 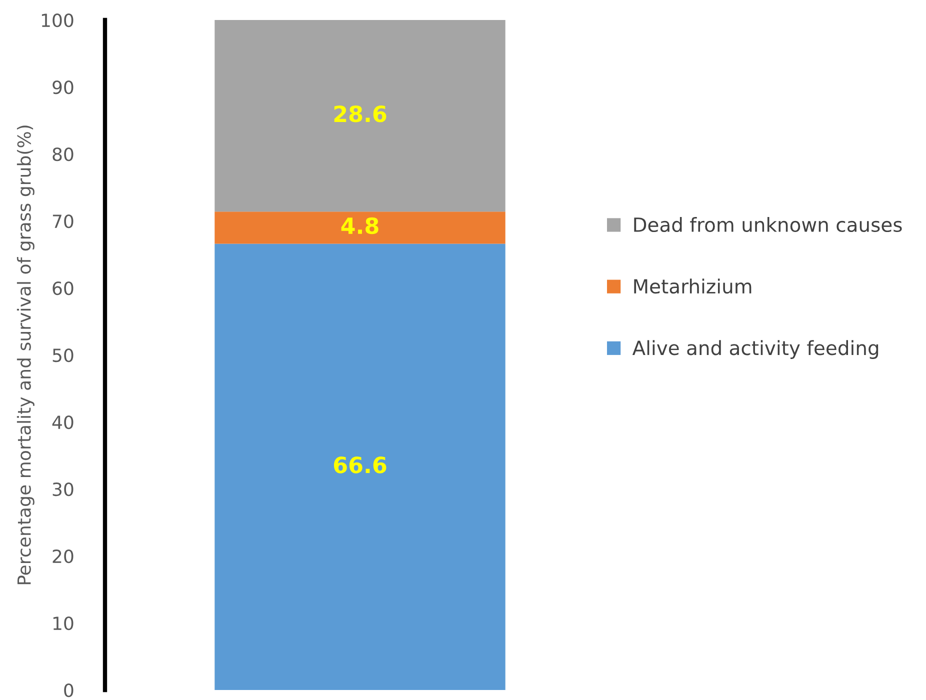 What do you see at coordinates (69, 690) in the screenshot?
I see `y-tick-label: 0` at bounding box center [69, 690].